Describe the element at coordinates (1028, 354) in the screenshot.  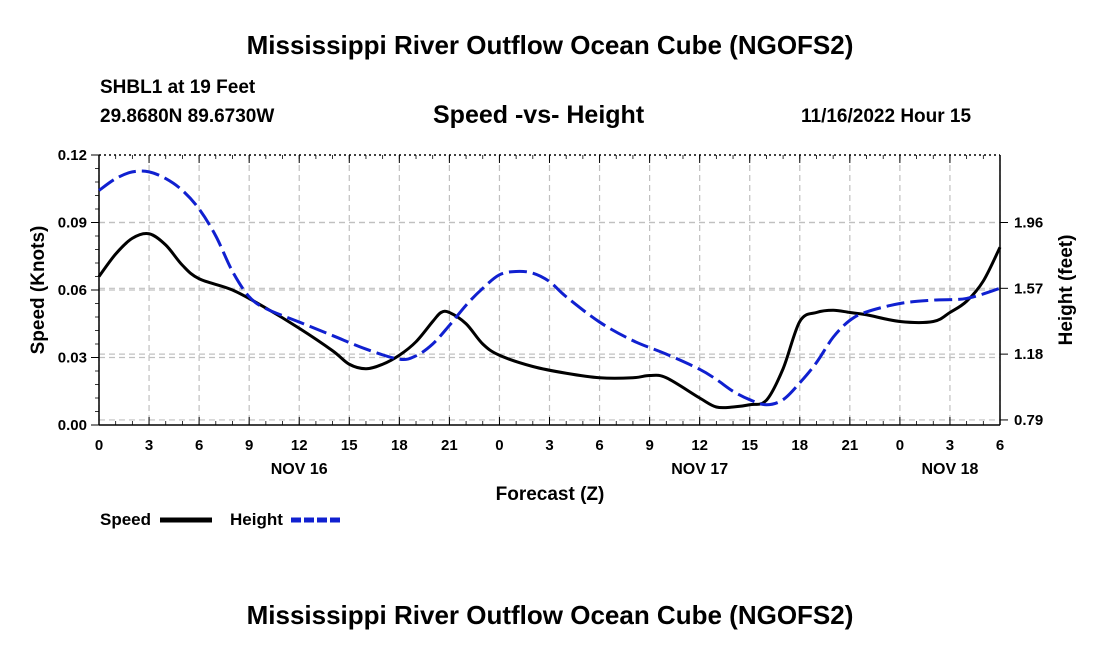
I see `y-right-tick-label: 1.18` at that location.